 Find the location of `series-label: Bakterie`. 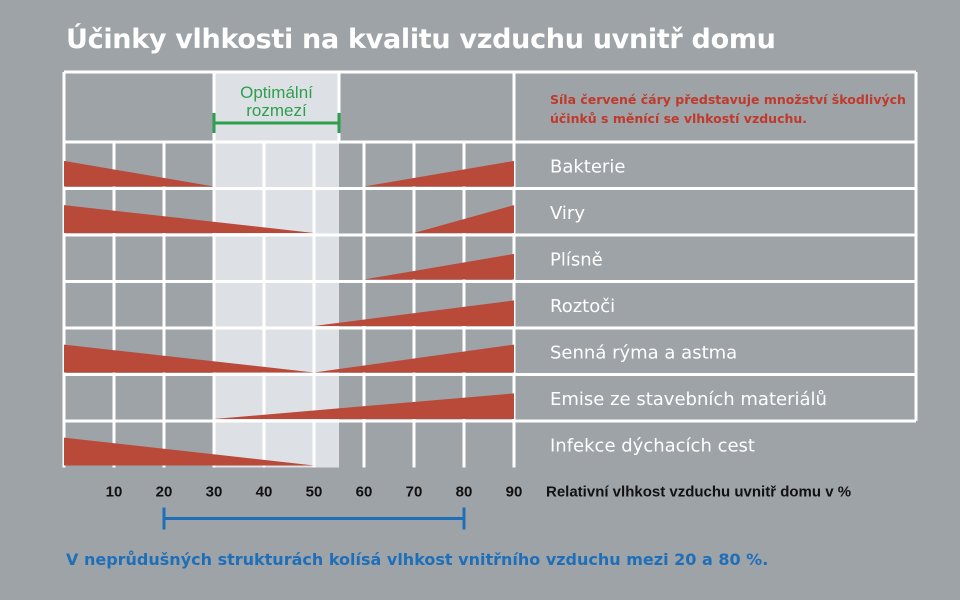

series-label: Bakterie is located at coordinates (587, 166).